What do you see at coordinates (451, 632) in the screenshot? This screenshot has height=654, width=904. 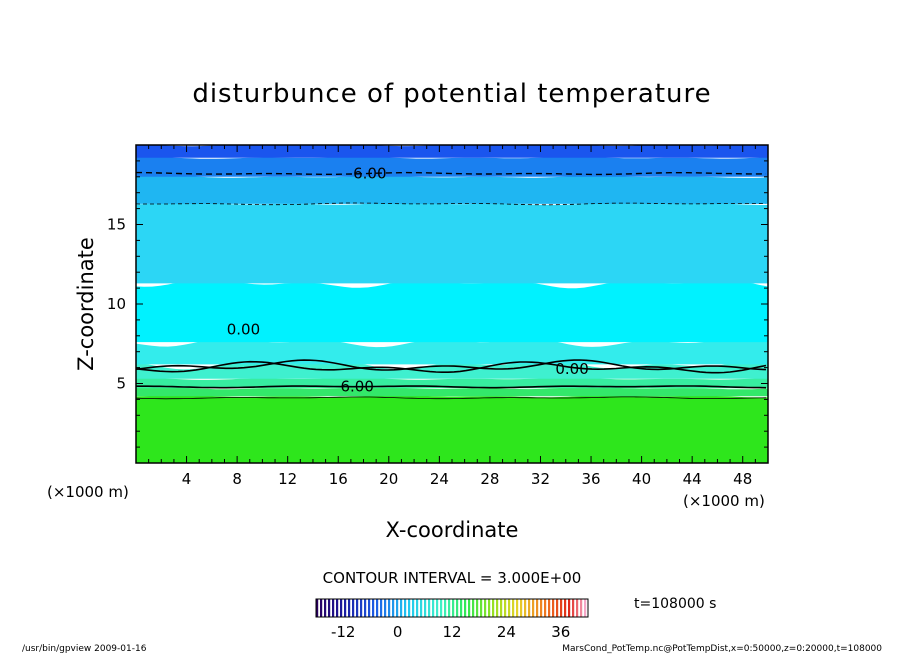 I see `colorbar-tick-label: 12` at bounding box center [451, 632].